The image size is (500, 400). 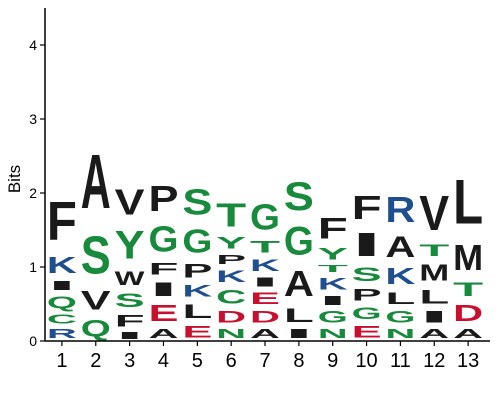 What do you see at coordinates (14, 179) in the screenshot?
I see `y-axis-title: Bits` at bounding box center [14, 179].